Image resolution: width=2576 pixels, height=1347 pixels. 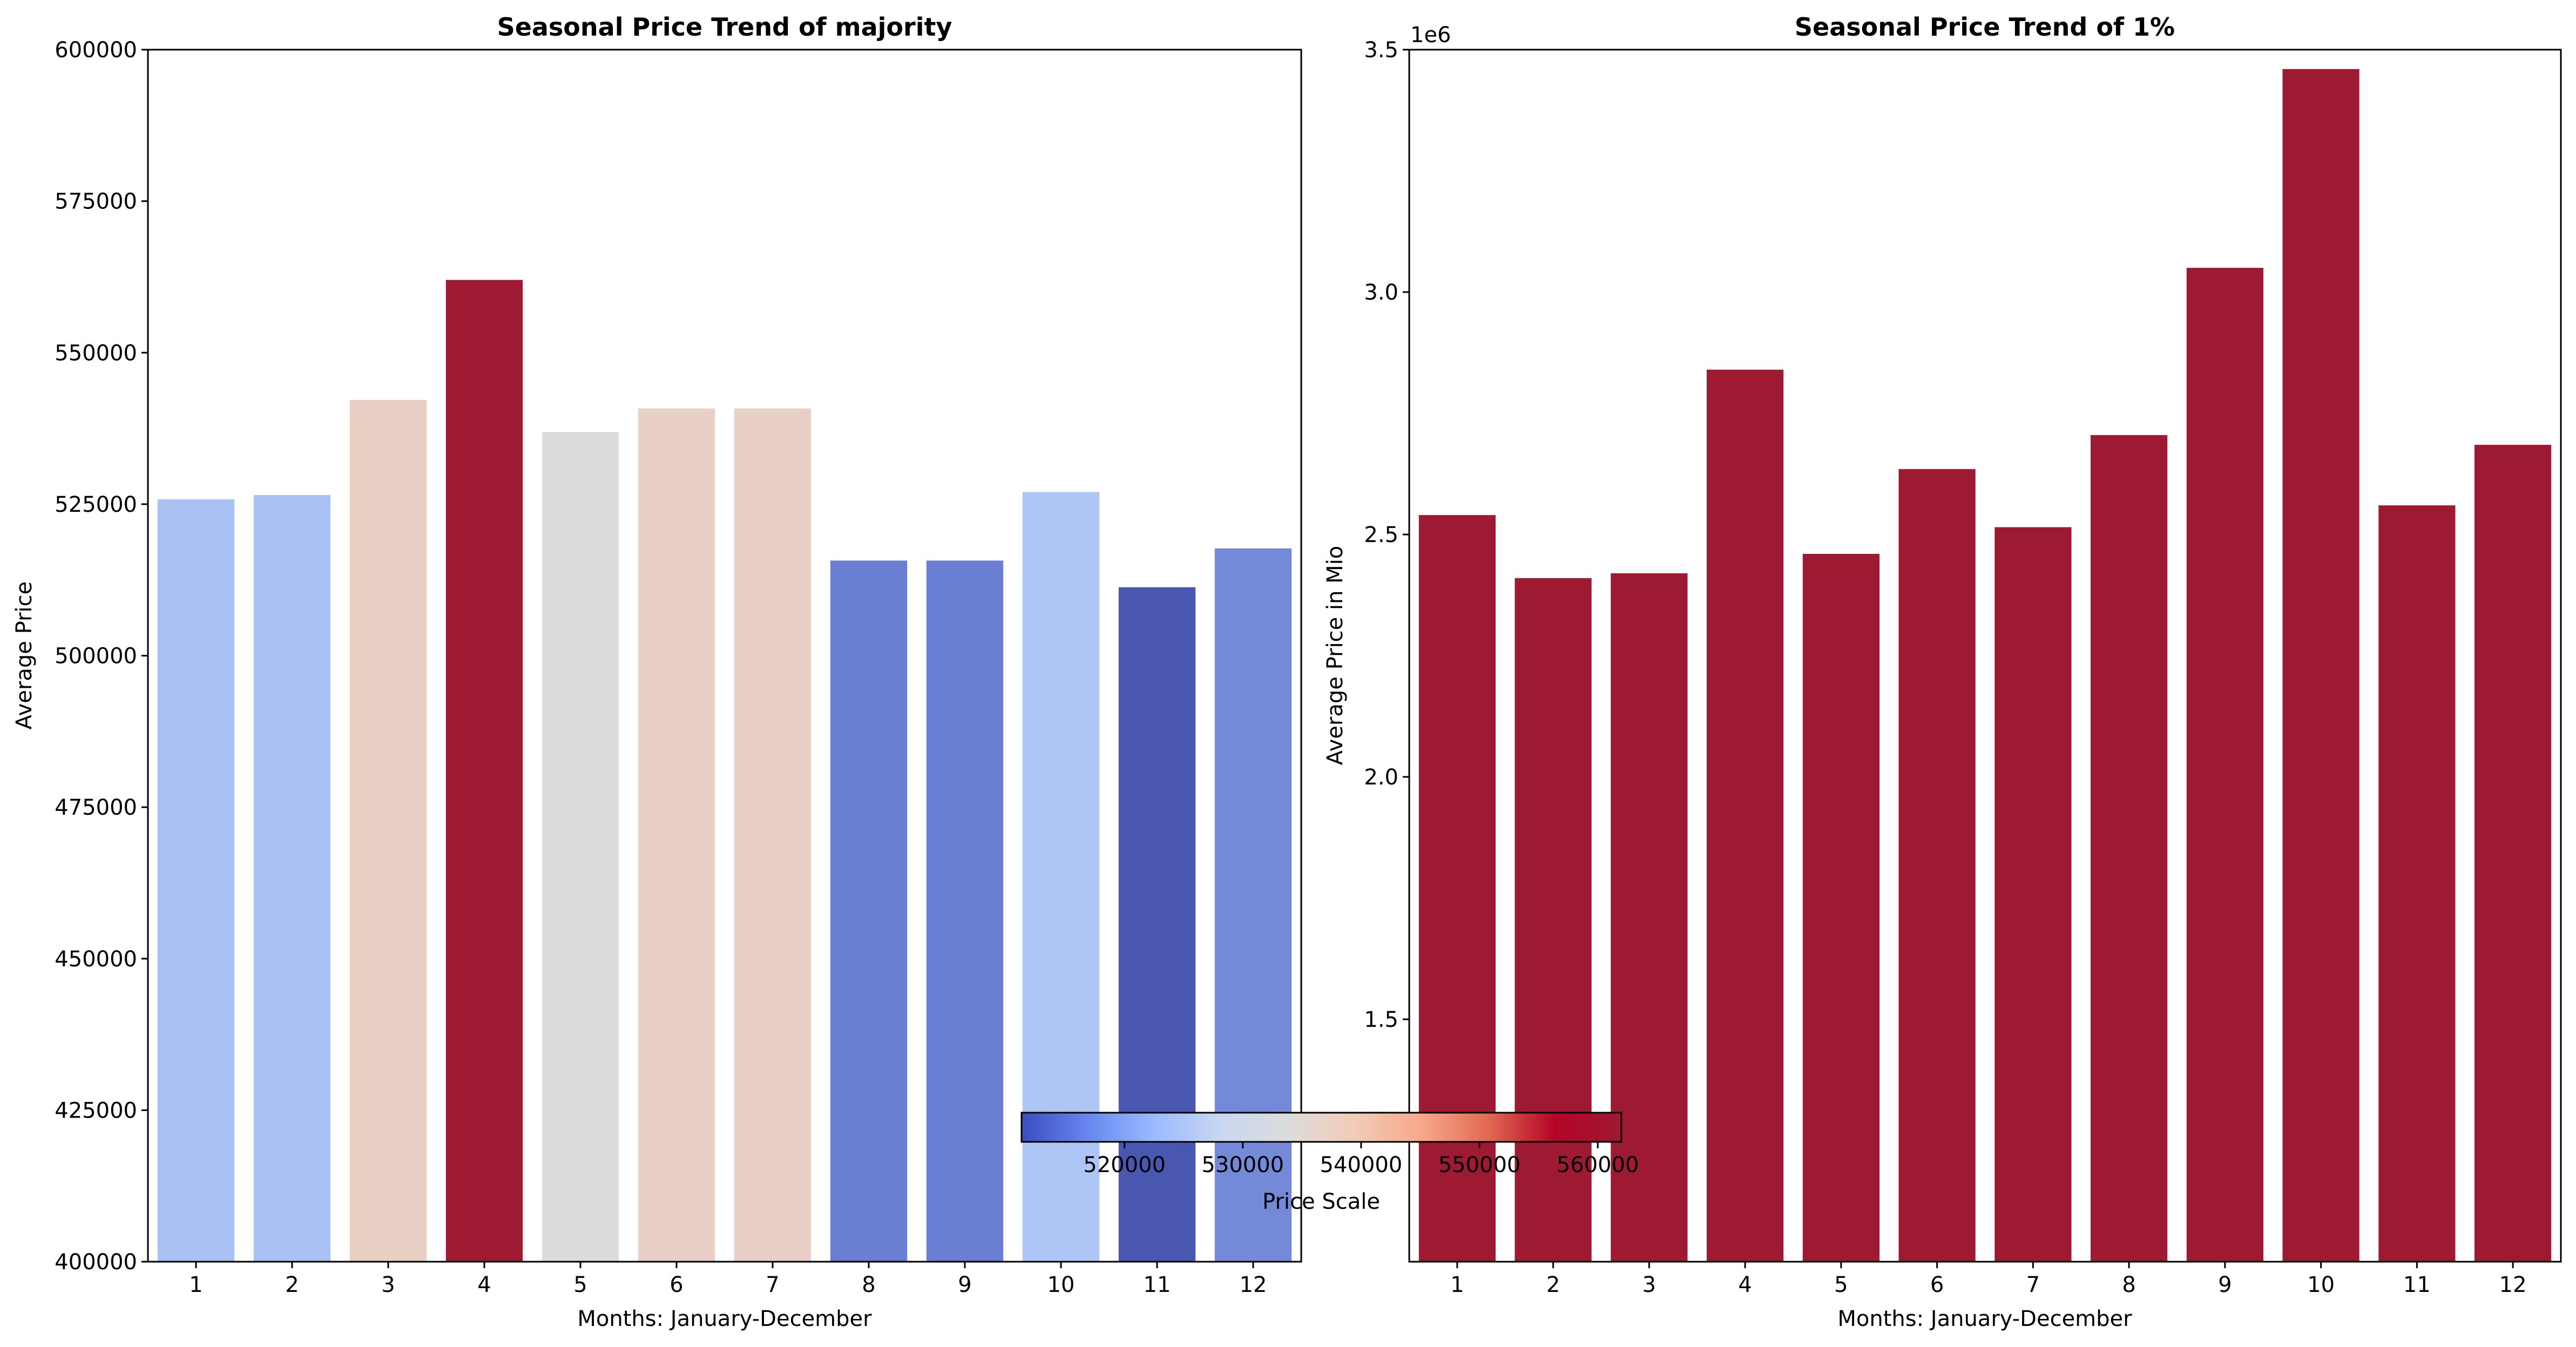 What do you see at coordinates (96, 656) in the screenshot?
I see `y-tick-label: 500000` at bounding box center [96, 656].